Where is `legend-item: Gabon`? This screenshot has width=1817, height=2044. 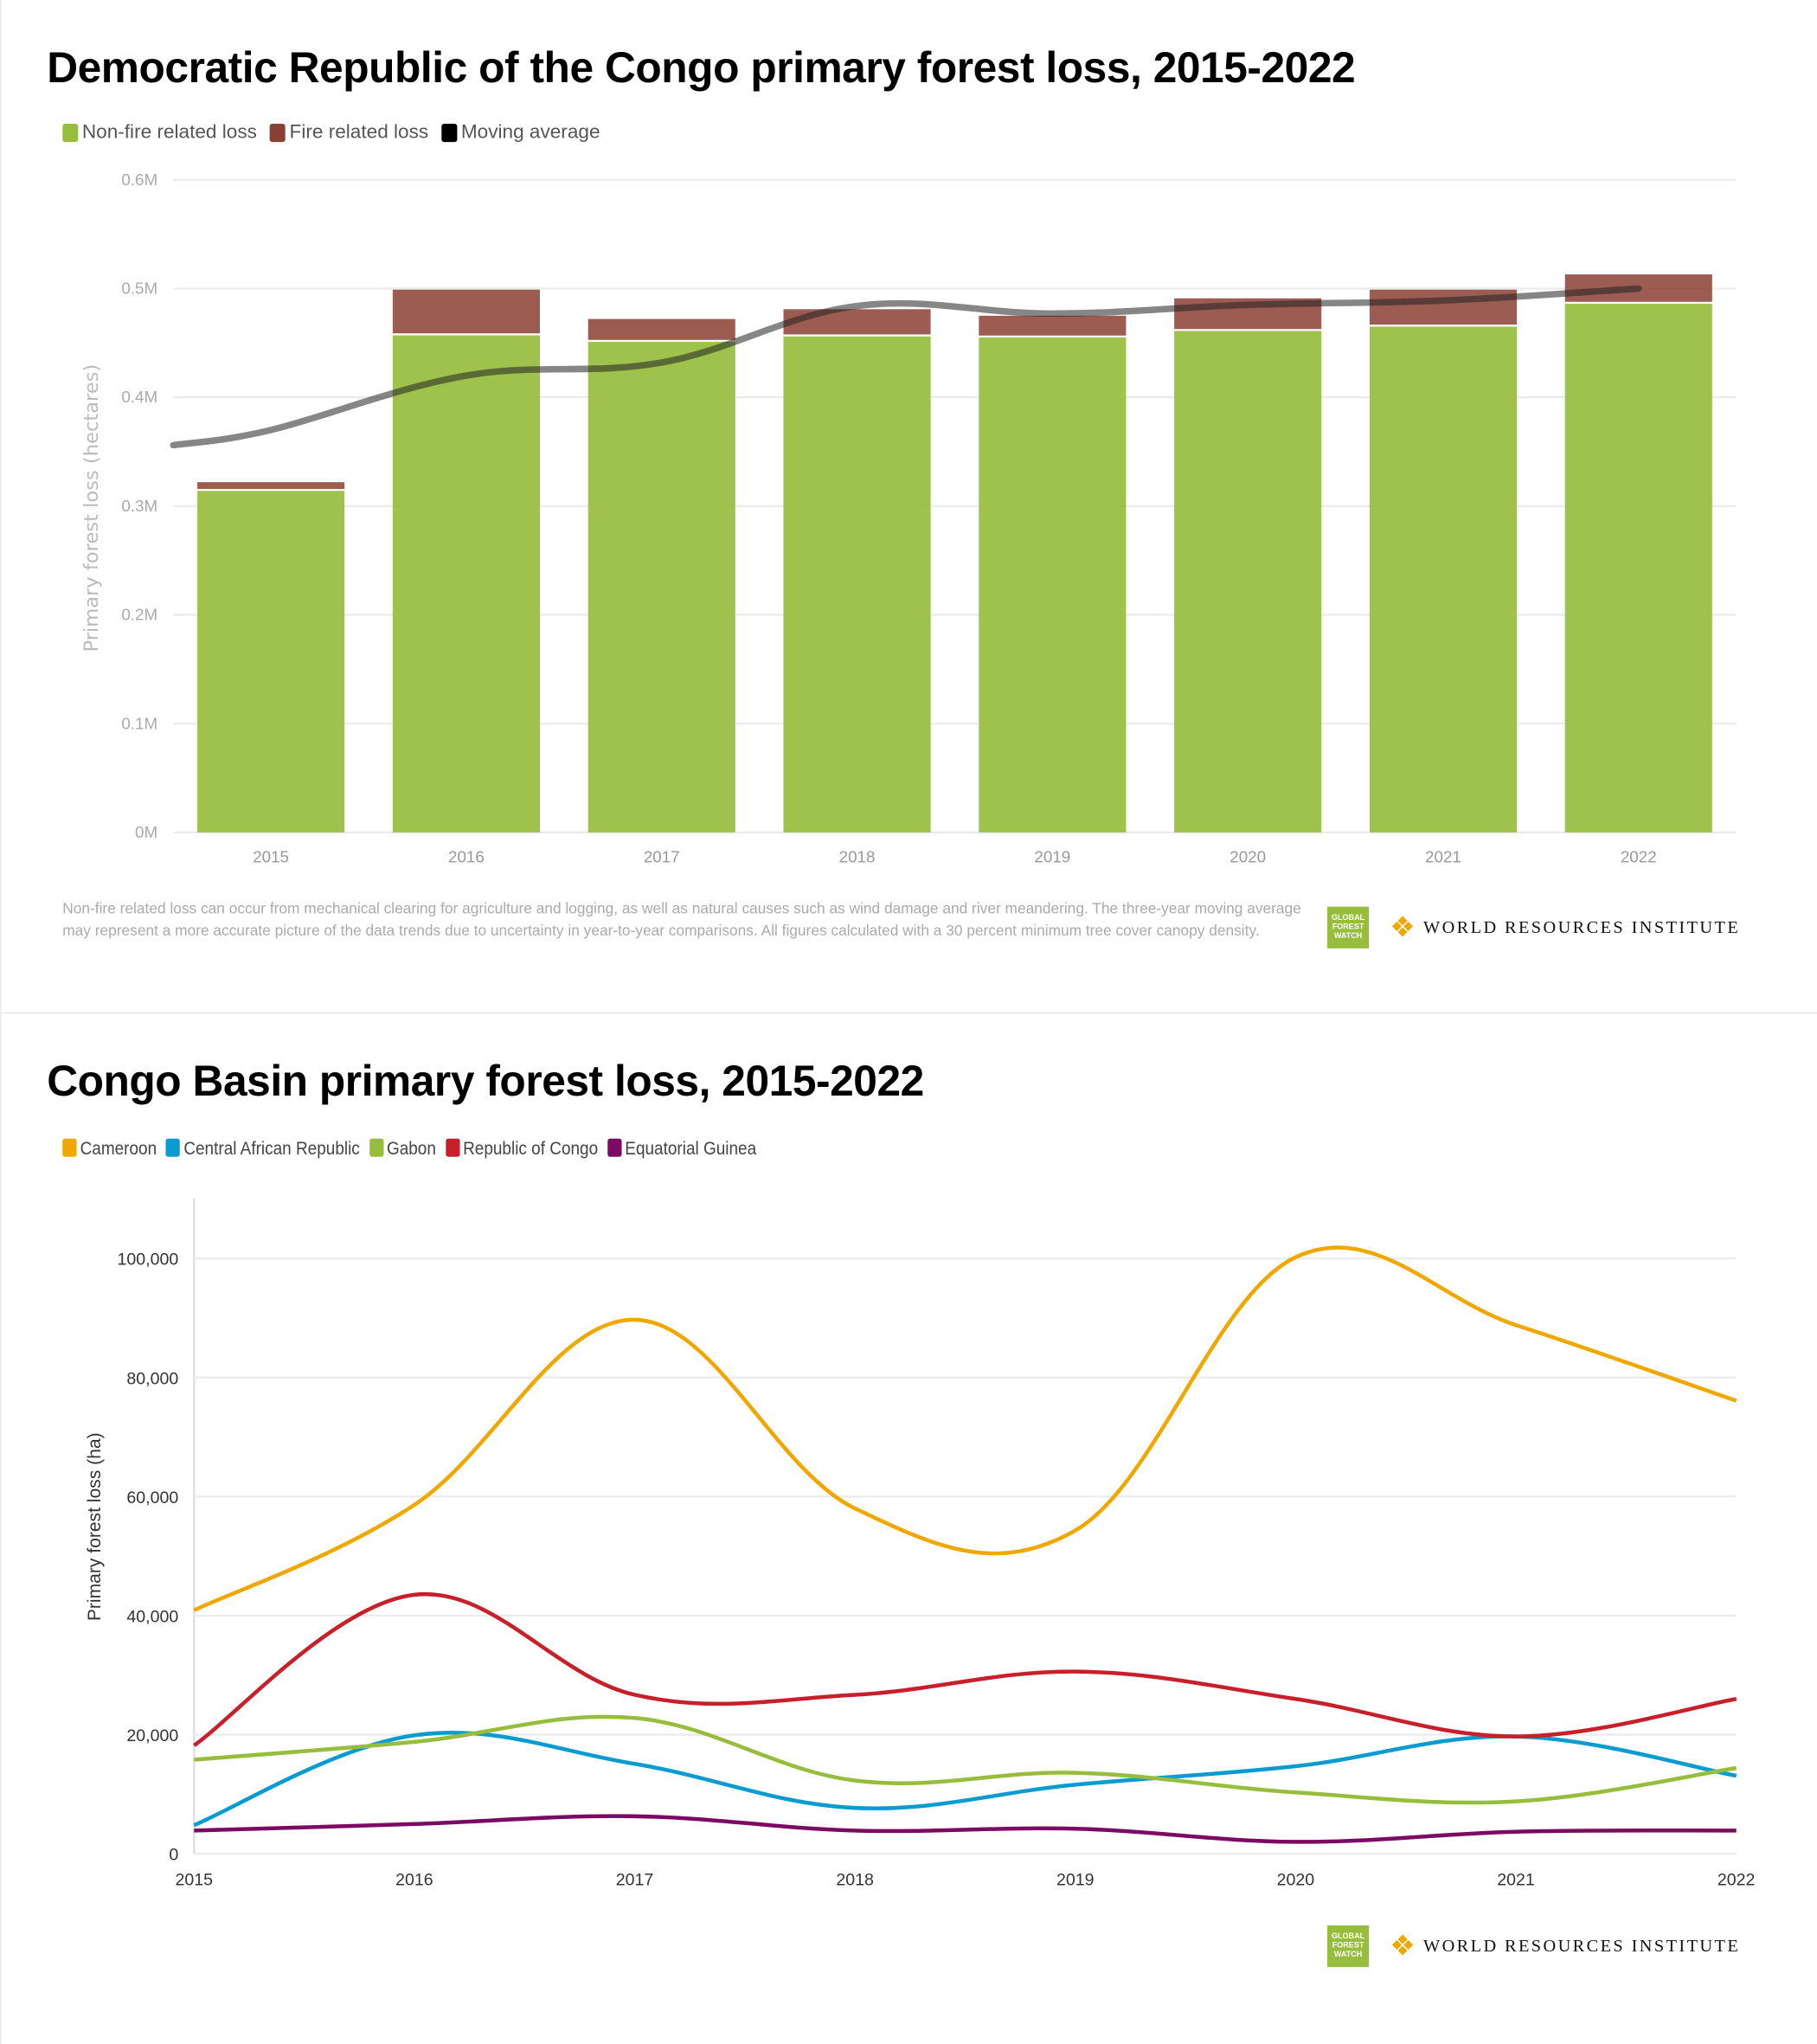 legend-item: Gabon is located at coordinates (402, 1148).